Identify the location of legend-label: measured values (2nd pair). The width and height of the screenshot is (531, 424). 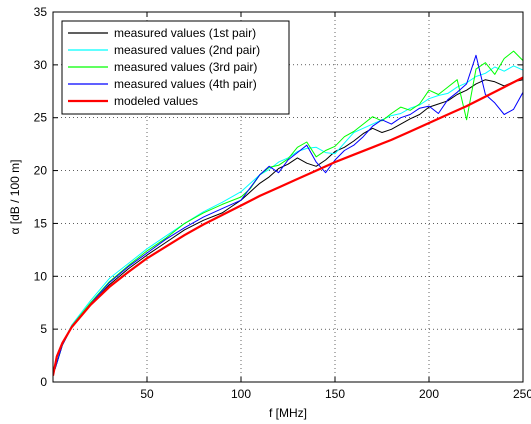
(187, 50).